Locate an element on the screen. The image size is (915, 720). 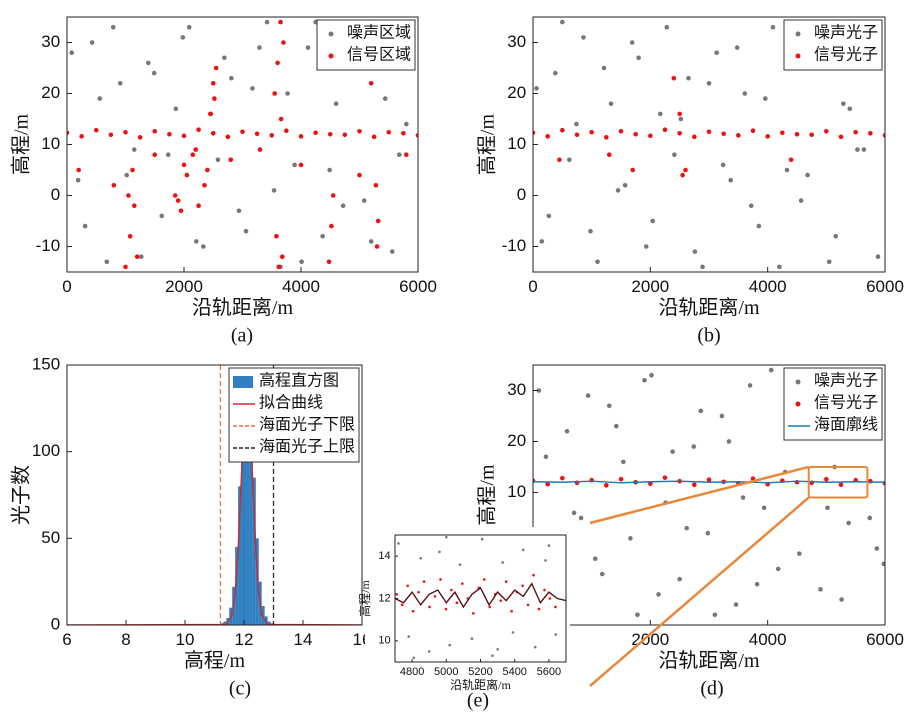
x-axis-label: 沿轨距离/m is located at coordinates (243, 307).